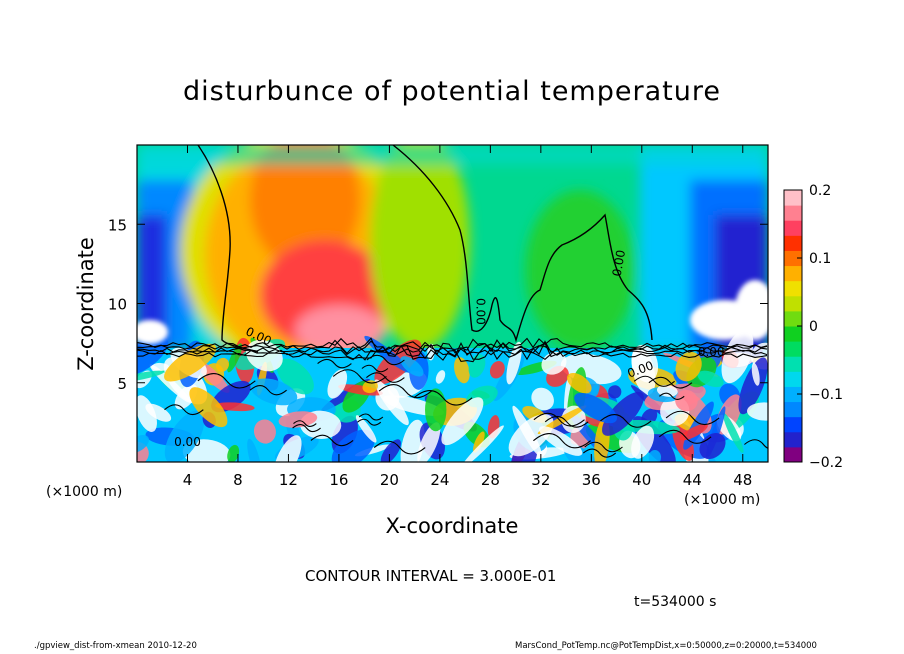 This screenshot has width=904, height=654. What do you see at coordinates (820, 259) in the screenshot?
I see `colorbar-tick-label: 0.1` at bounding box center [820, 259].